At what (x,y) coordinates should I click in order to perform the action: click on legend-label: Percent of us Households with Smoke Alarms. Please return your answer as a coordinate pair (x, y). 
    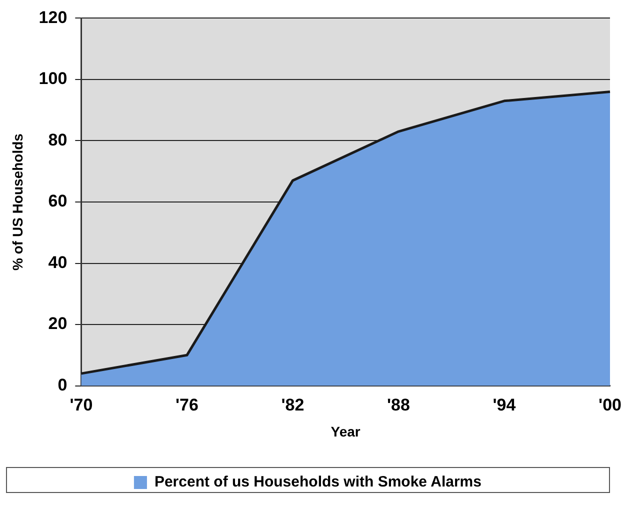
    Looking at the image, I should click on (318, 482).